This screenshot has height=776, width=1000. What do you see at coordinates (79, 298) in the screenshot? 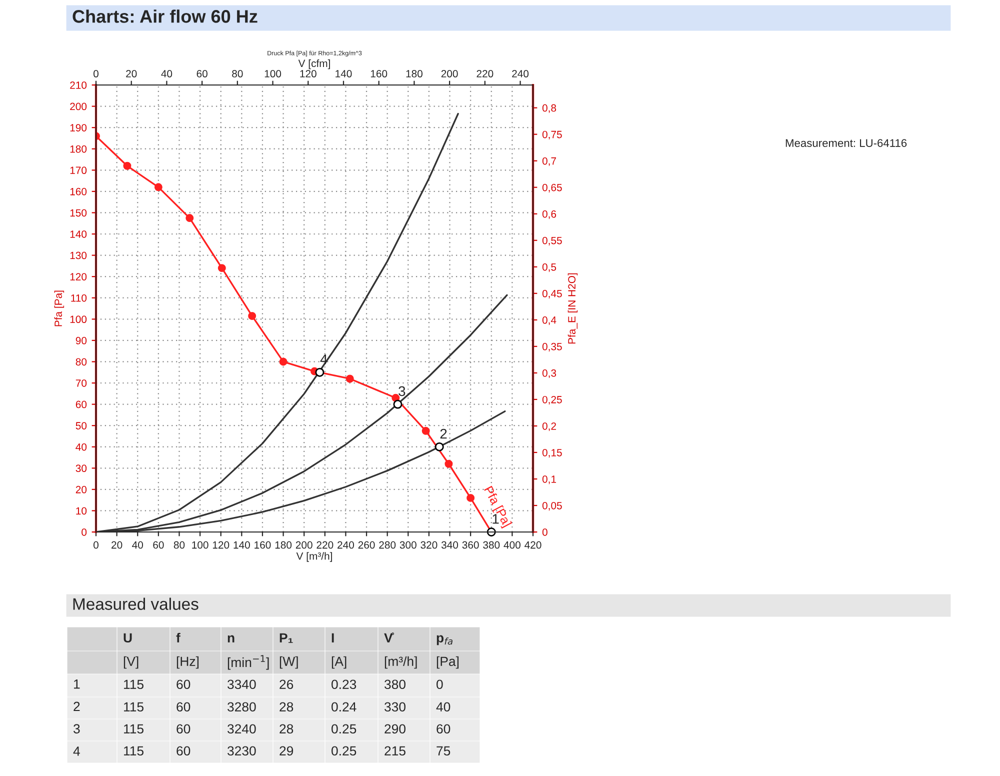
I see `y-tick-label: 110` at bounding box center [79, 298].